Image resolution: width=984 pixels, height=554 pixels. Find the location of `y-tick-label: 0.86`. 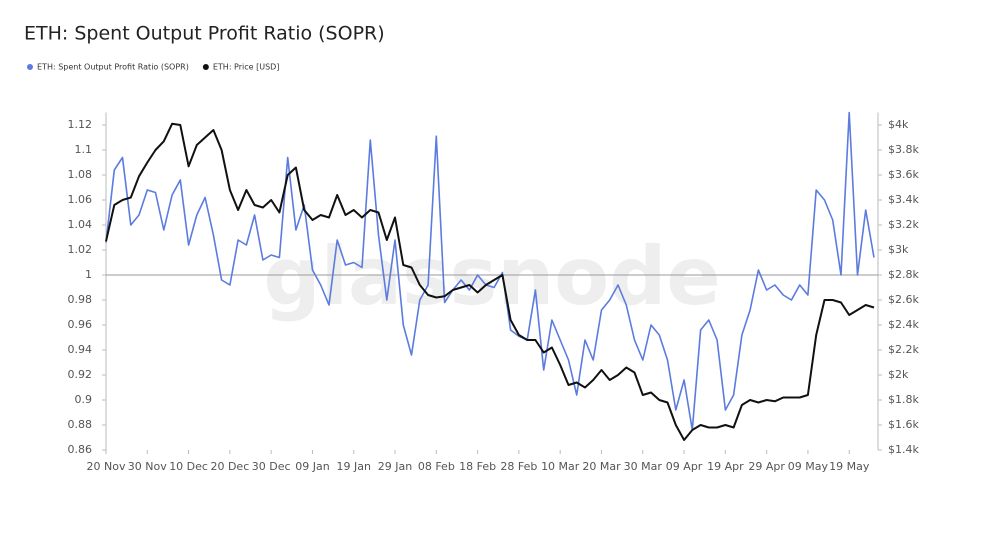

y-tick-label: 0.86 is located at coordinates (80, 449).